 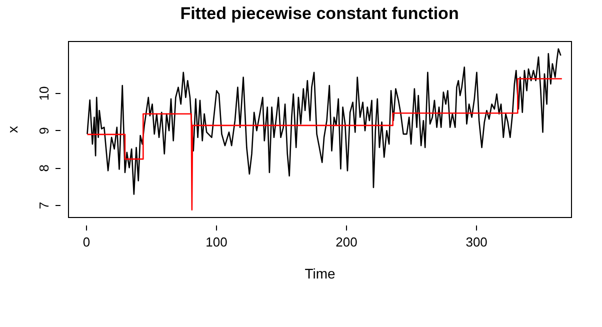 What do you see at coordinates (319, 13) in the screenshot?
I see `chart-title: Fitted piecewise constant function` at bounding box center [319, 13].